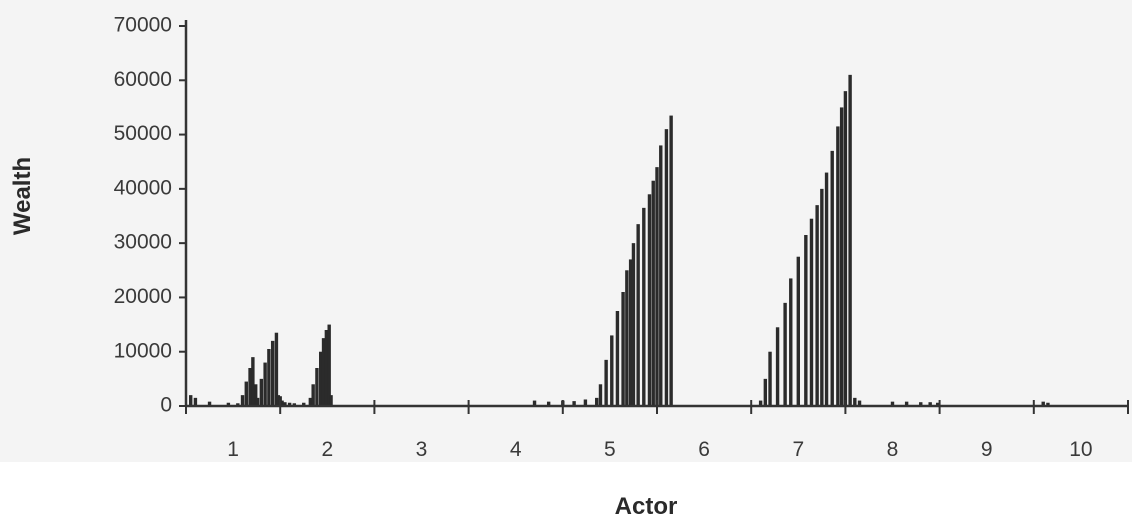  I want to click on y-tick-label: 70000, so click(143, 25).